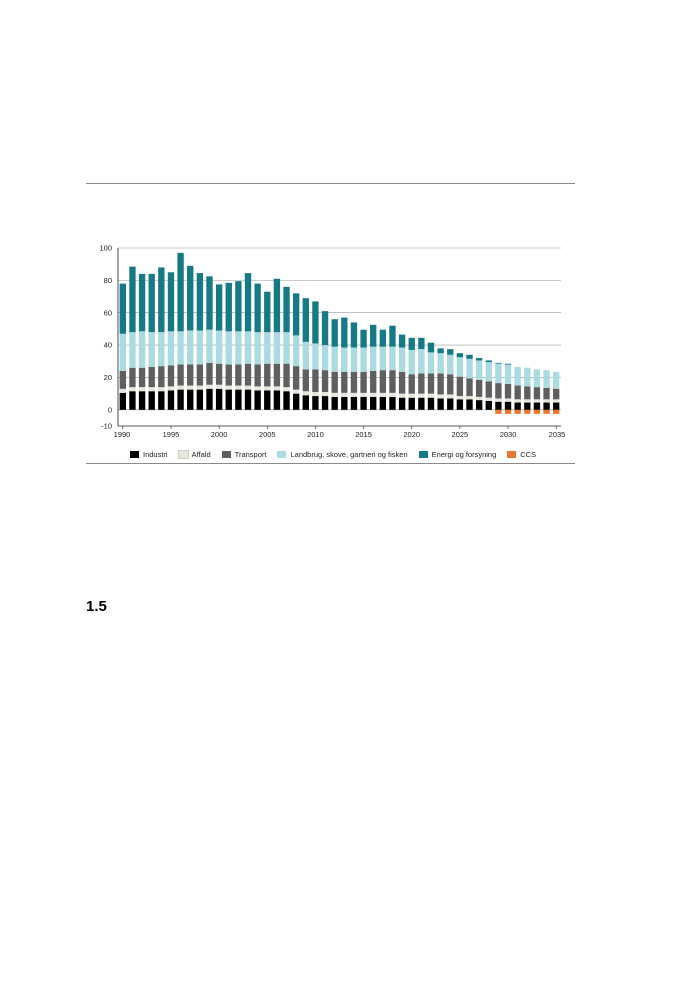 The width and height of the screenshot is (693, 984). Describe the element at coordinates (108, 377) in the screenshot. I see `y-tick-label: 20` at that location.